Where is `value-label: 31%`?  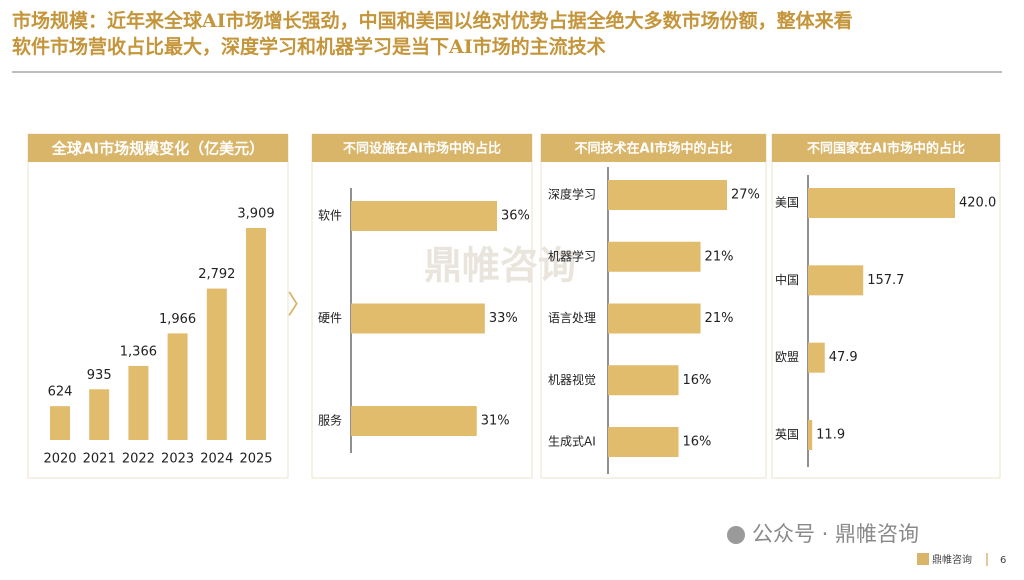 value-label: 31% is located at coordinates (495, 421).